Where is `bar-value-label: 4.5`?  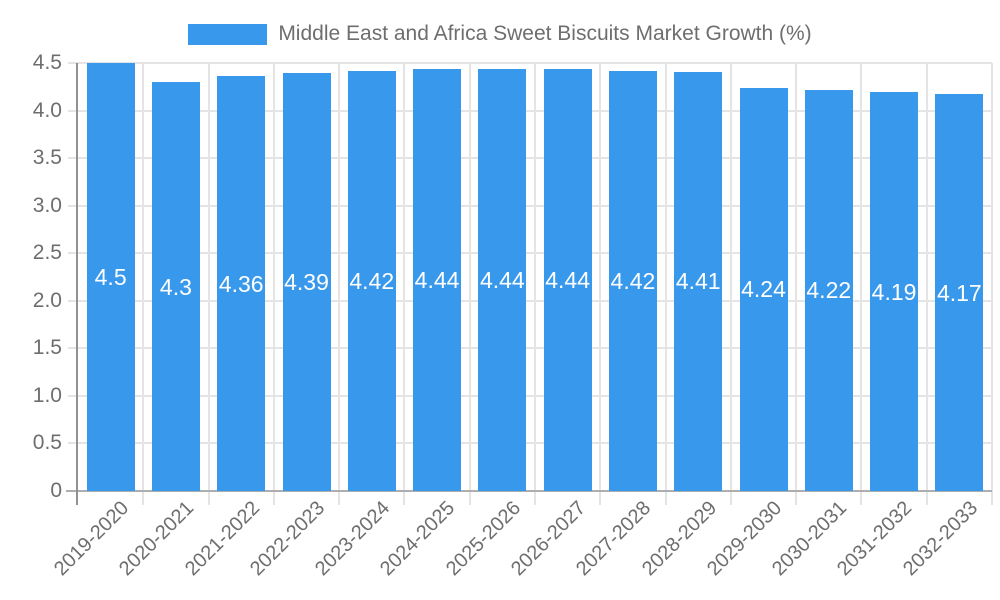
bar-value-label: 4.5 is located at coordinates (110, 277).